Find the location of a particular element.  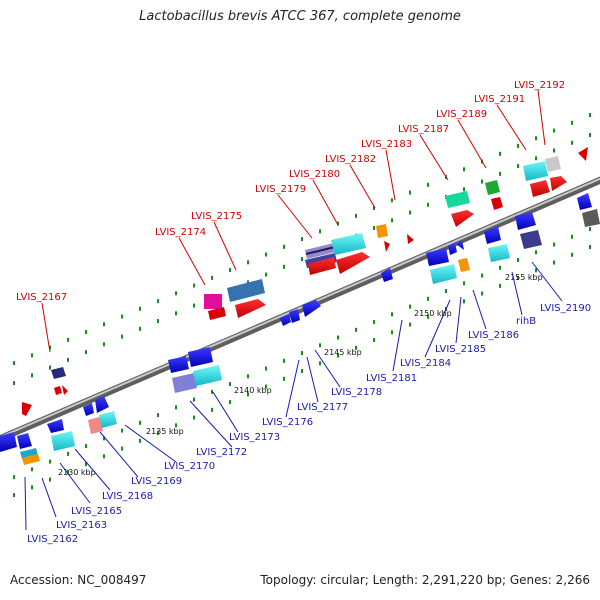

gene-label: LVIS_2162 is located at coordinates (52, 539).